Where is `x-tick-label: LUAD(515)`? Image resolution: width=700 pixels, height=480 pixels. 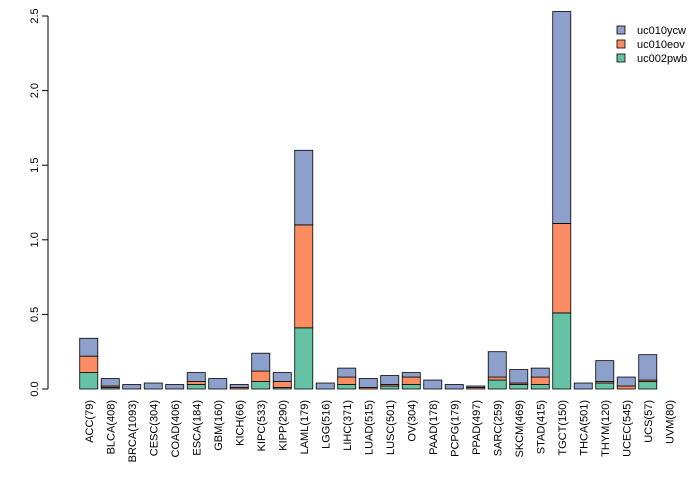 x-tick-label: LUAD(515) is located at coordinates (369, 427).